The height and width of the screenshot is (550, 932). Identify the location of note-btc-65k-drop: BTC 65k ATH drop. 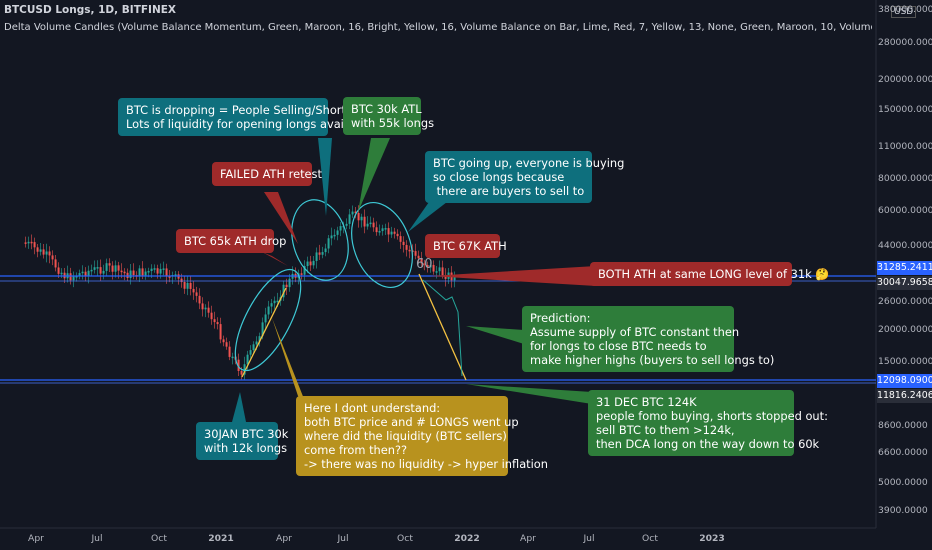
(231, 241).